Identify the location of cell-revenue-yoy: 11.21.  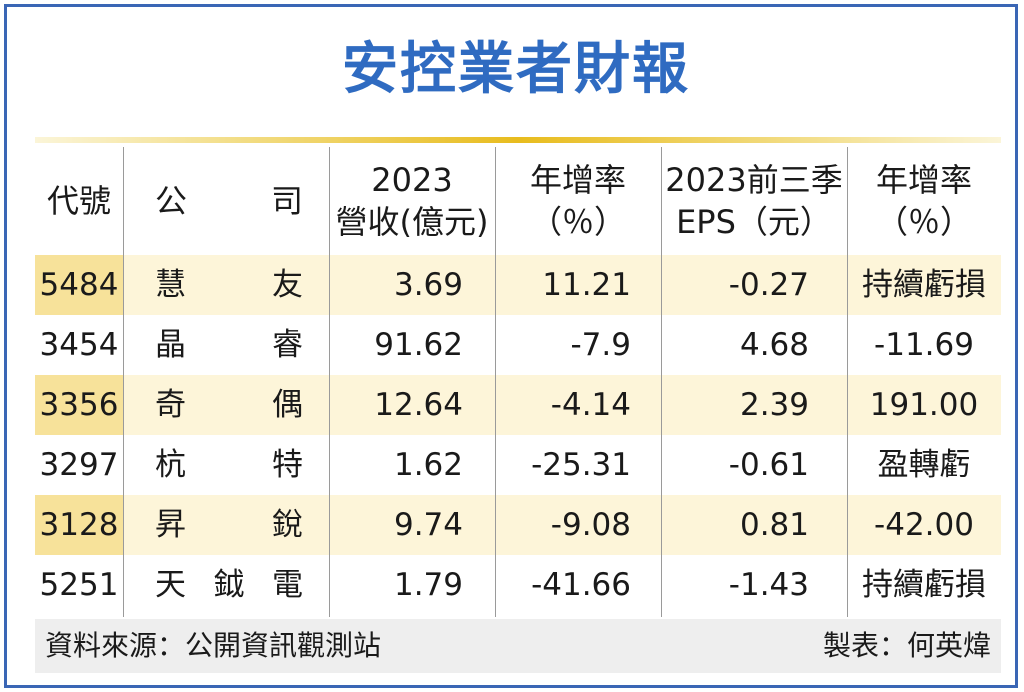
(586, 285).